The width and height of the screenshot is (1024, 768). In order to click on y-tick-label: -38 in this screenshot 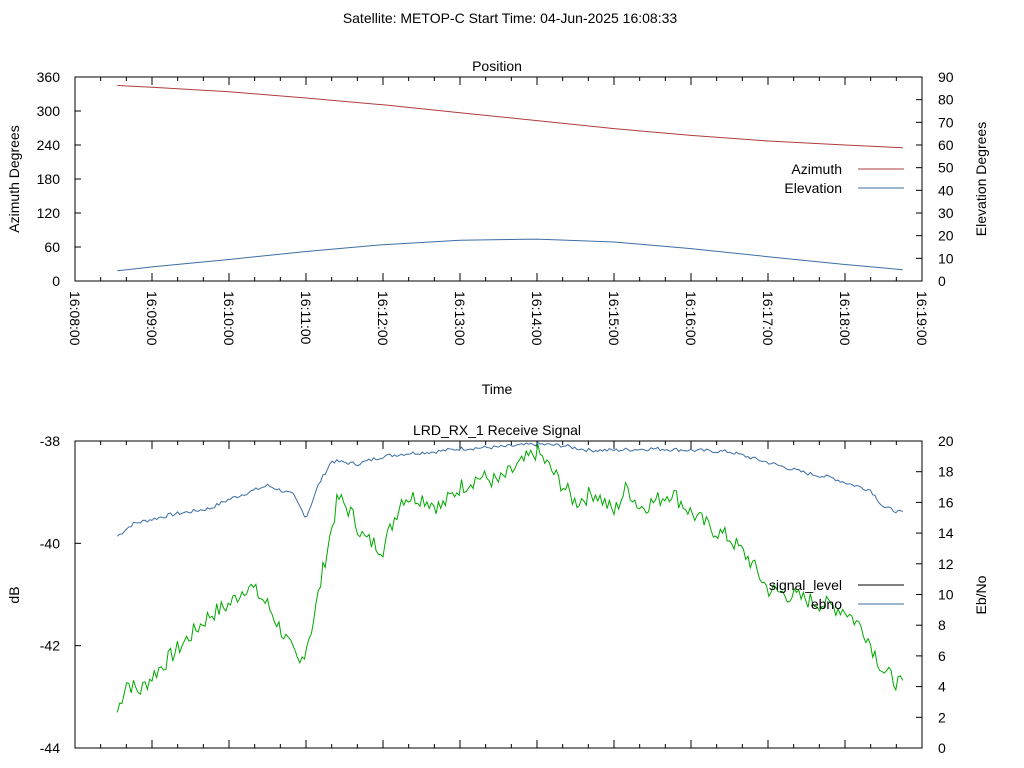, I will do `click(50, 441)`.